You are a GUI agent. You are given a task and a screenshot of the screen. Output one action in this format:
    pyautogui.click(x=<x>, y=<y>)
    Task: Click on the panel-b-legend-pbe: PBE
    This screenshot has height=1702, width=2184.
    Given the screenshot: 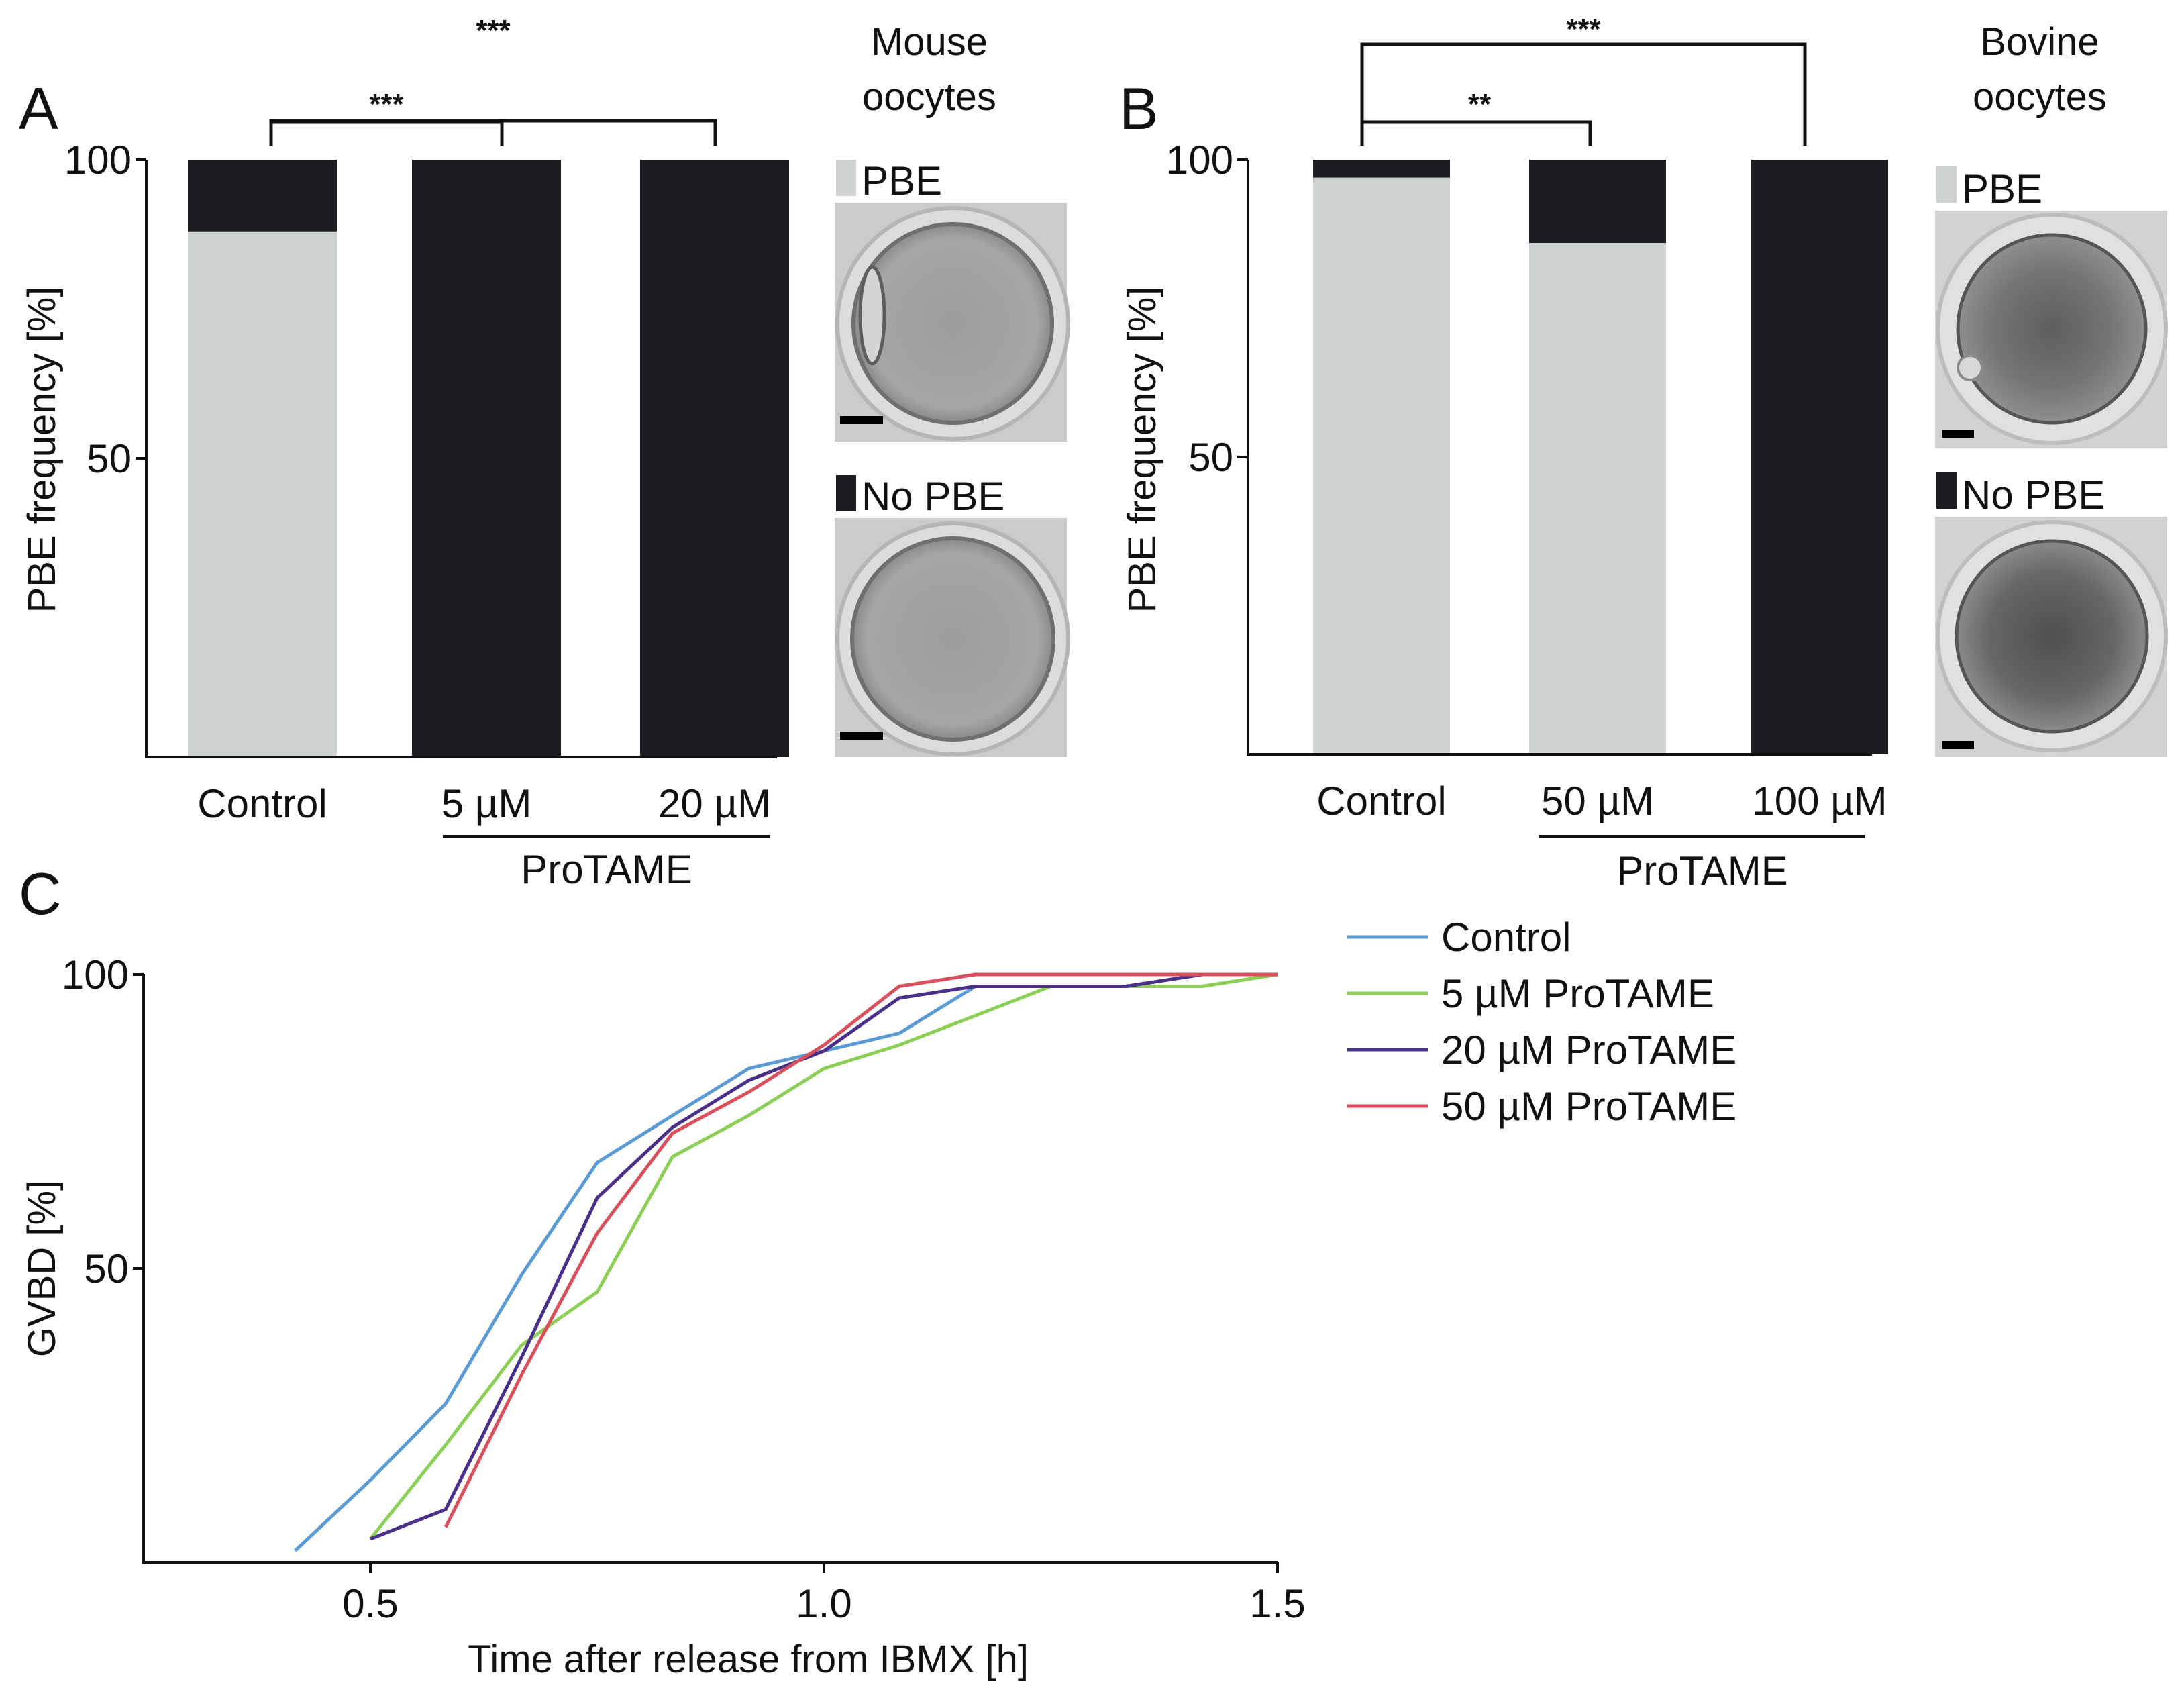 What is the action you would take?
    pyautogui.click(x=2002, y=188)
    